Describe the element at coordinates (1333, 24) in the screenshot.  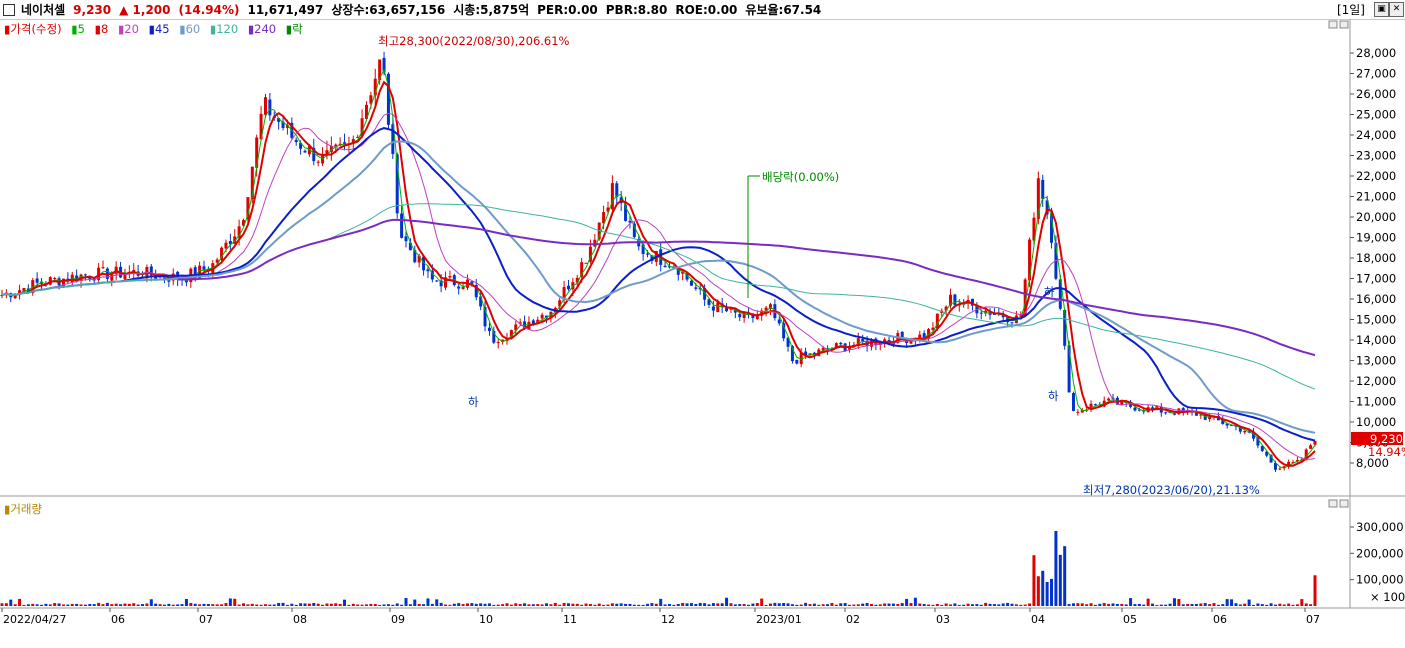
I see `panel-minimize-icon` at that location.